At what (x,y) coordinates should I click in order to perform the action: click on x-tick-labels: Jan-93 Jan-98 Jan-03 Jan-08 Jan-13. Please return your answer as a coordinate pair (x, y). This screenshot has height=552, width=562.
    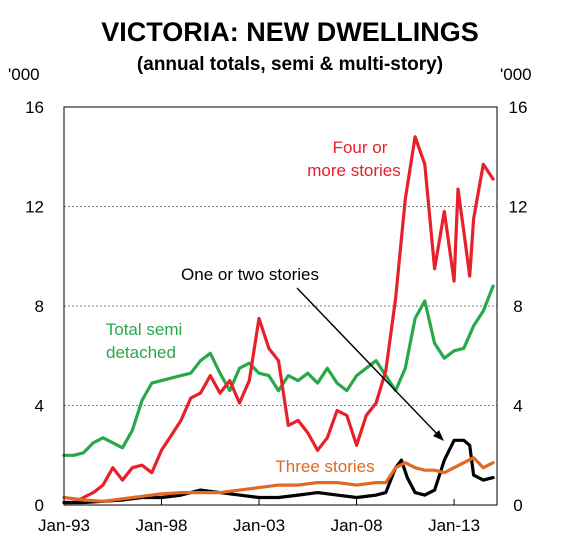
    Looking at the image, I should click on (259, 525).